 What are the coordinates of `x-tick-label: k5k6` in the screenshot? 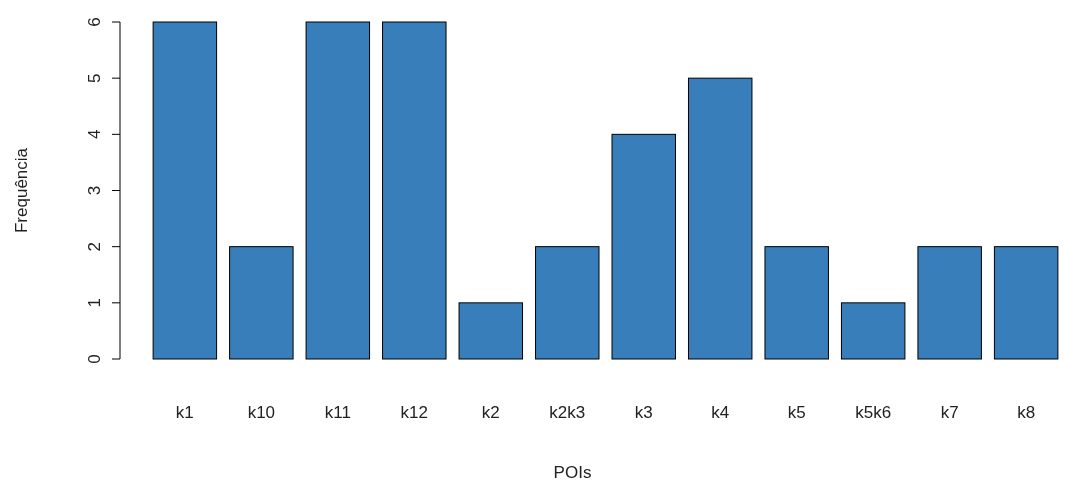 It's located at (873, 412).